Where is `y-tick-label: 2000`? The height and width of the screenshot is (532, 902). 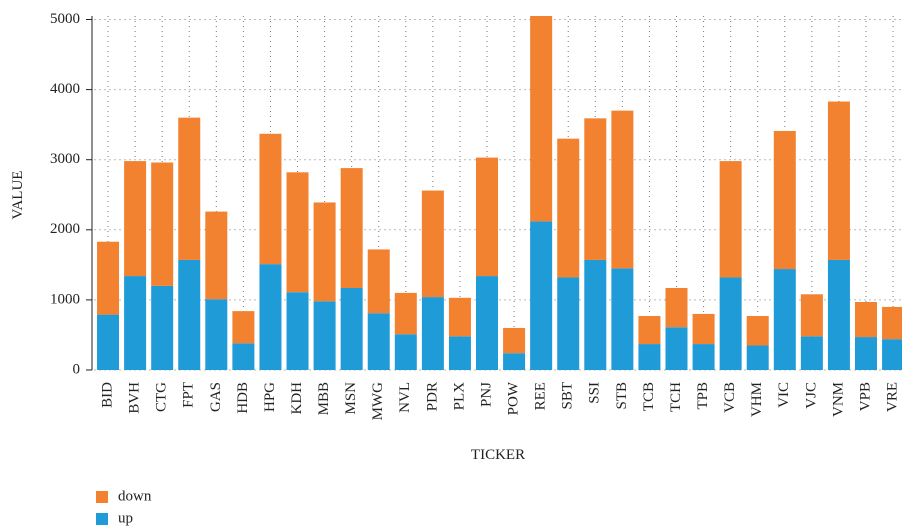
y-tick-label: 2000 is located at coordinates (65, 229).